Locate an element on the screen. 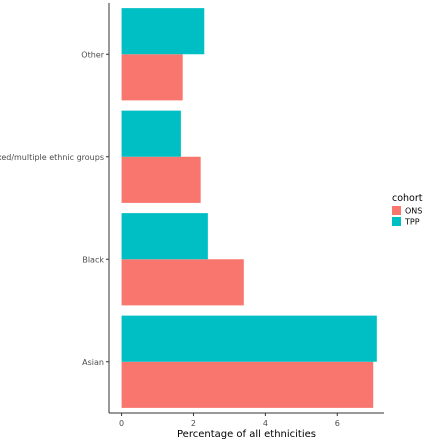 The width and height of the screenshot is (426, 440). y-tick-label-other: Other is located at coordinates (92, 54).